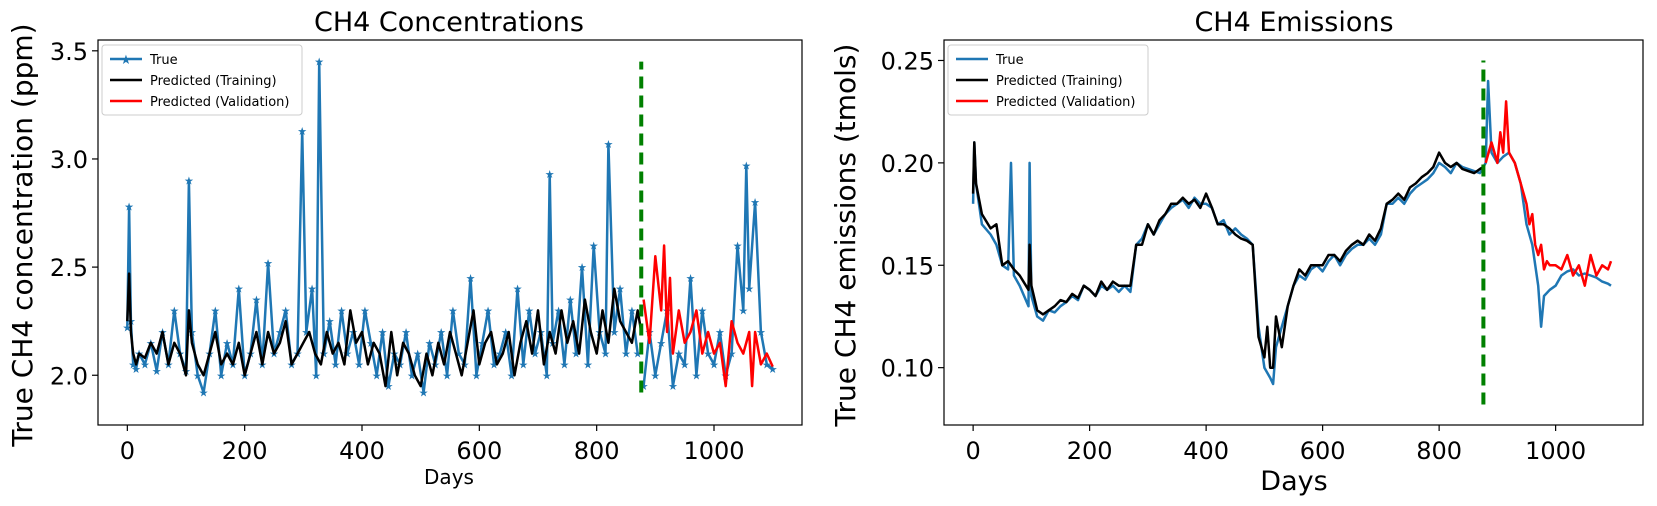 The width and height of the screenshot is (1657, 506). I want to click on y-axis-label: True CH4 emissions (tmols), so click(845, 236).